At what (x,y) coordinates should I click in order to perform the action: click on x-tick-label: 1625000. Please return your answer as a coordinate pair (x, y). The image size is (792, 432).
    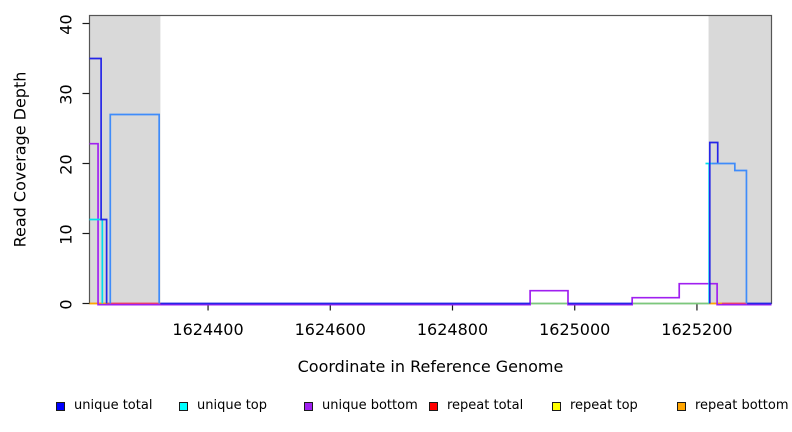
    Looking at the image, I should click on (575, 329).